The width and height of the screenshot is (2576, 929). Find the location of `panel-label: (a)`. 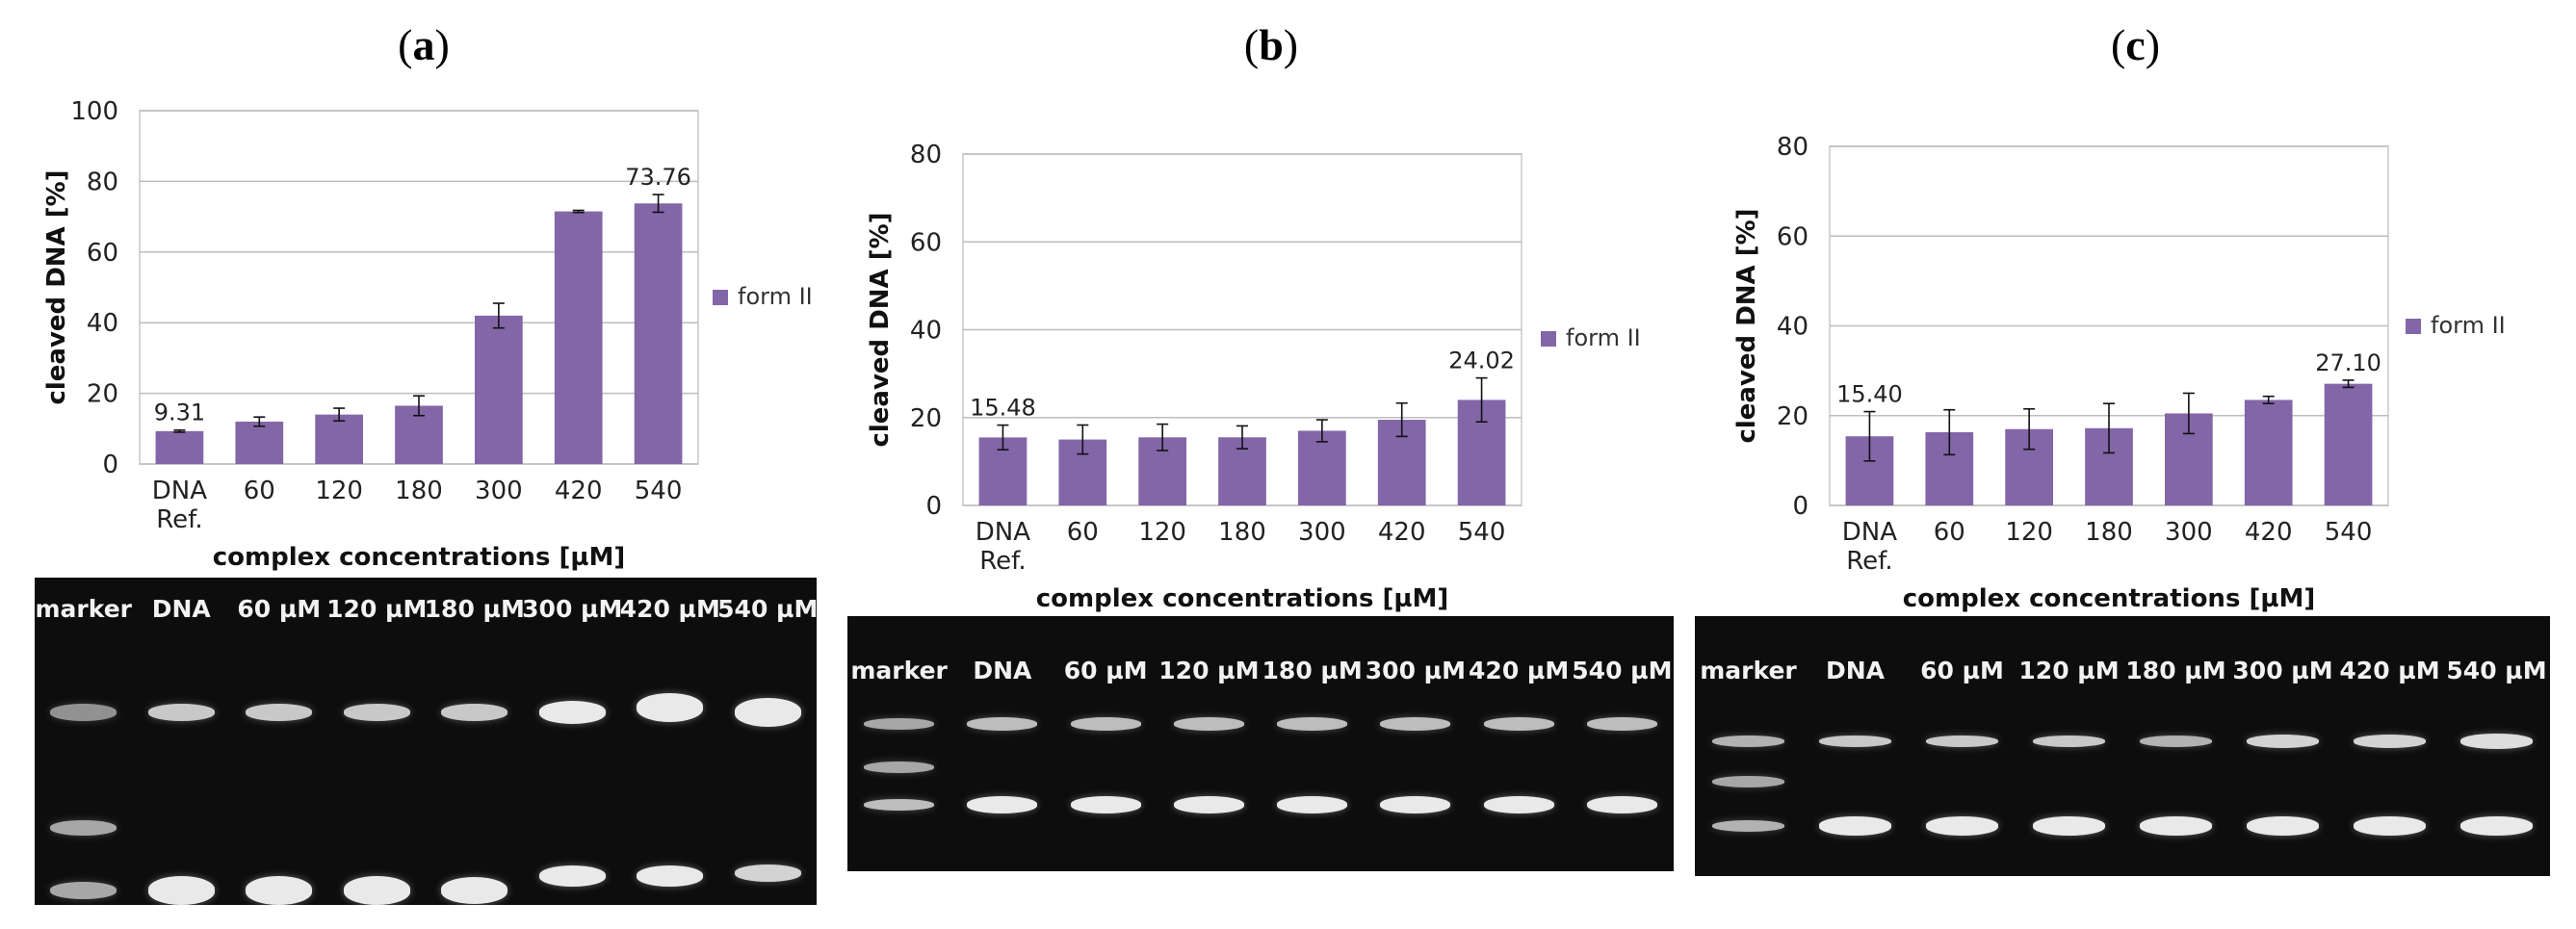

panel-label: (a) is located at coordinates (424, 44).